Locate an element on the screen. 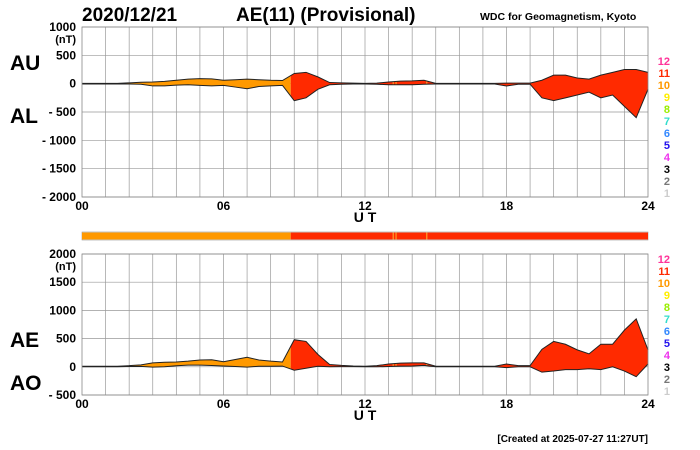 The image size is (700, 450). ao-line is located at coordinates (365, 370).